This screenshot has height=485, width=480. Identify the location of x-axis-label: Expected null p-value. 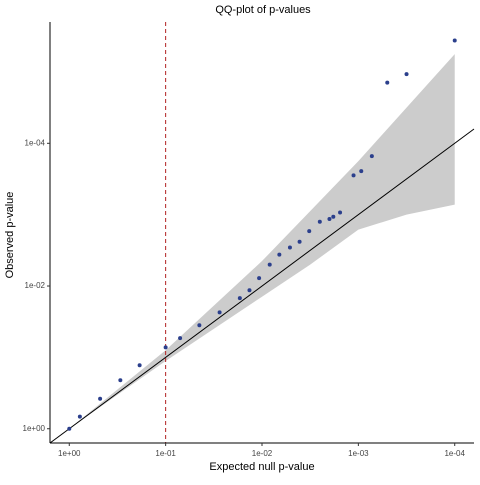
(261, 467).